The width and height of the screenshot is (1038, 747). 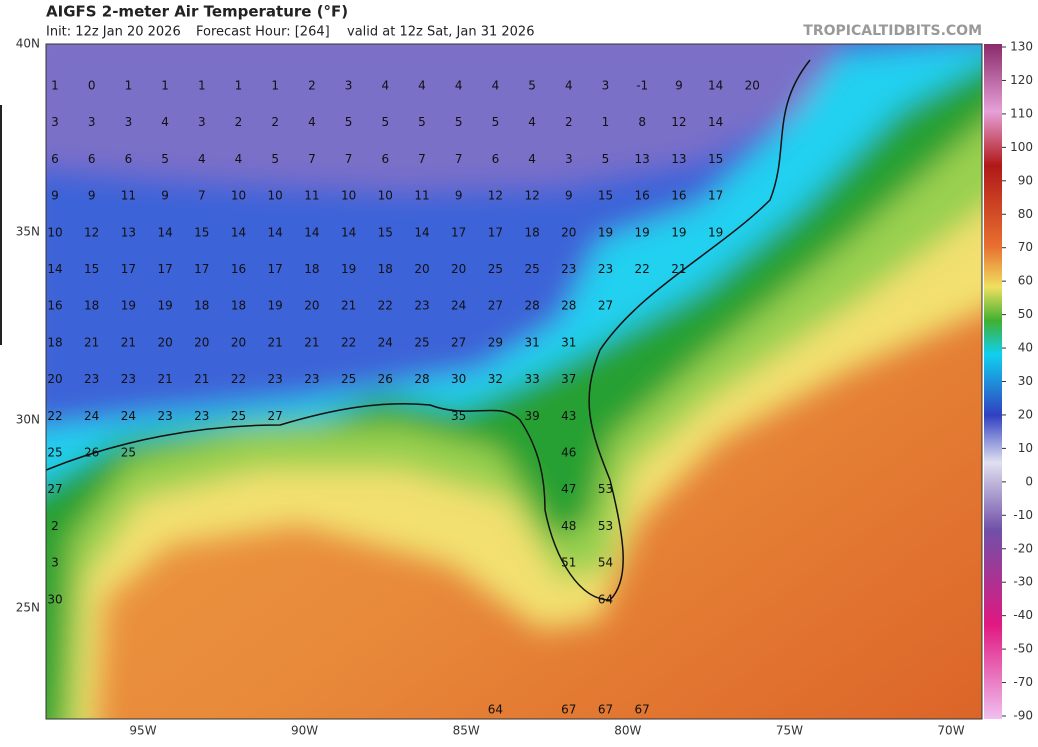 What do you see at coordinates (605, 599) in the screenshot?
I see `temperature-value: 64` at bounding box center [605, 599].